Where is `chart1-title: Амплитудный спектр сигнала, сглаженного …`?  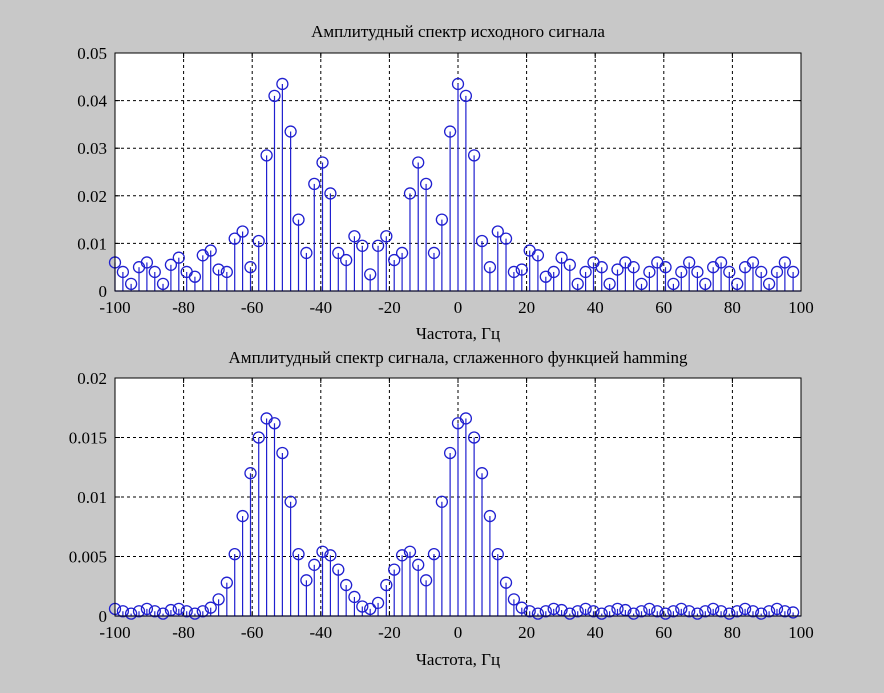 chart1-title: Амплитудный спектр сигнала, сглаженного … is located at coordinates (458, 357).